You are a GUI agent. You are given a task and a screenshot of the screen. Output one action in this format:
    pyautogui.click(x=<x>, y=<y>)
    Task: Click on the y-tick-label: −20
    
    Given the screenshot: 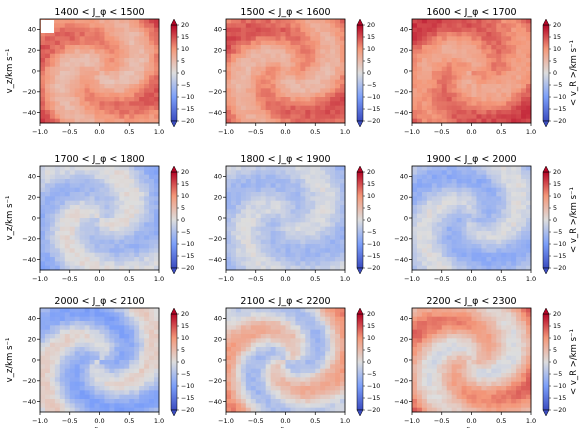 What is the action you would take?
    pyautogui.click(x=401, y=239)
    